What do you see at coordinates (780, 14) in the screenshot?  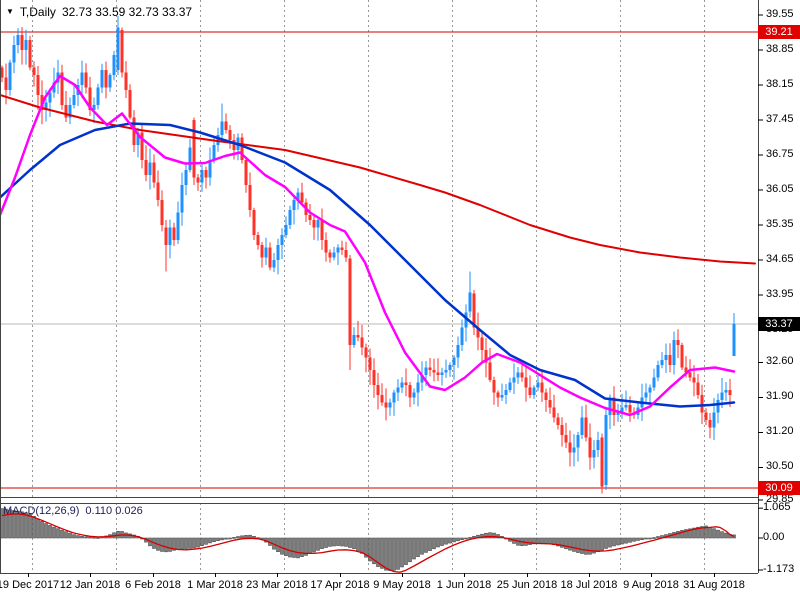 I see `price-tick-label: 39.55` at bounding box center [780, 14].